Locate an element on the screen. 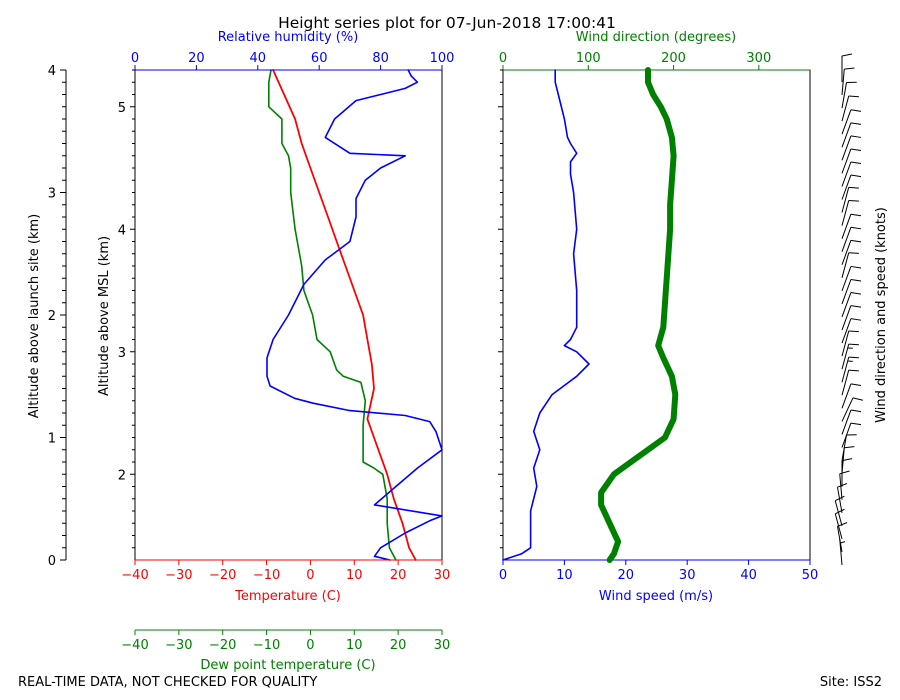  wind-series-group is located at coordinates (590, 315).